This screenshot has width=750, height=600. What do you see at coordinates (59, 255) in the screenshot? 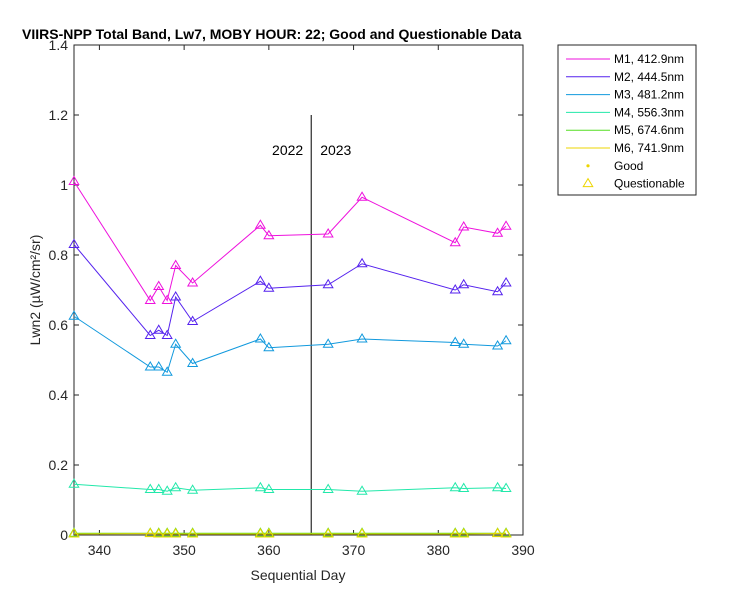
I see `y-tick-label: 0.8` at bounding box center [59, 255].